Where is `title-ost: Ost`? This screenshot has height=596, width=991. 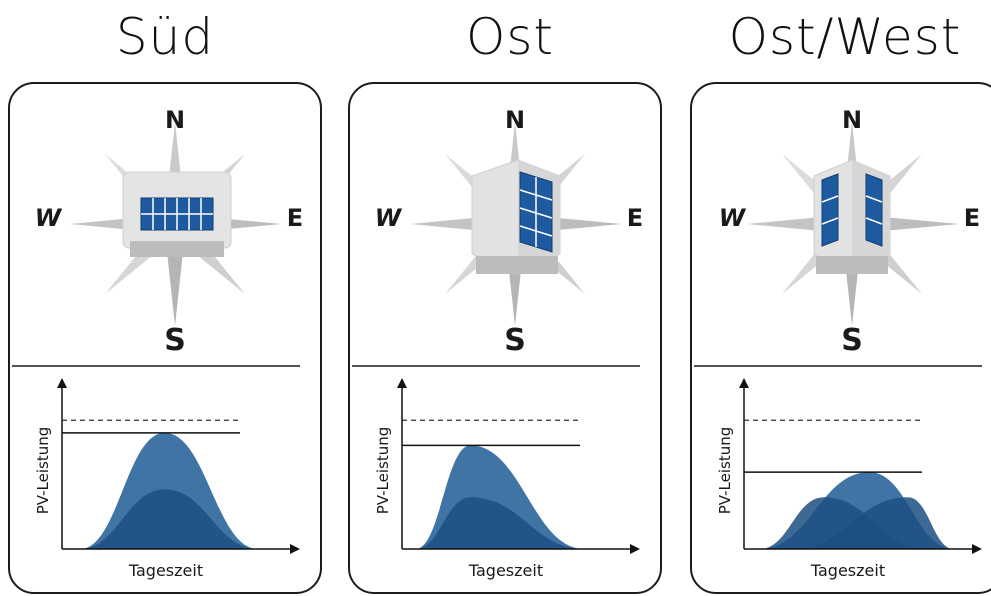
title-ost: Ost is located at coordinates (509, 37).